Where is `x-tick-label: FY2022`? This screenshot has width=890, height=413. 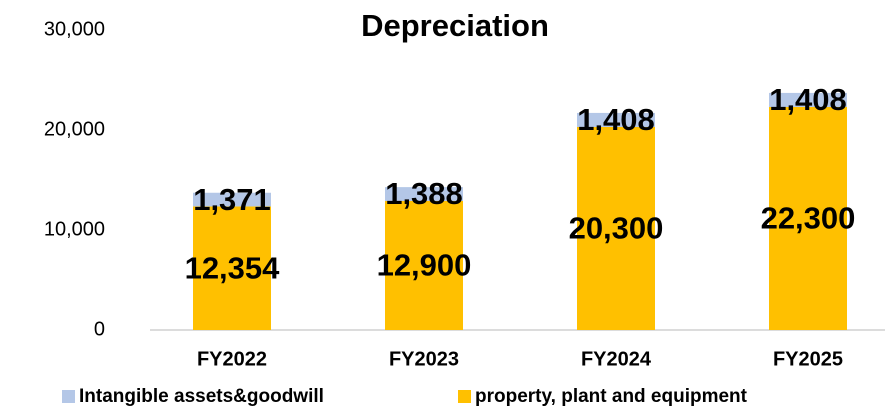
x-tick-label: FY2022 is located at coordinates (232, 359).